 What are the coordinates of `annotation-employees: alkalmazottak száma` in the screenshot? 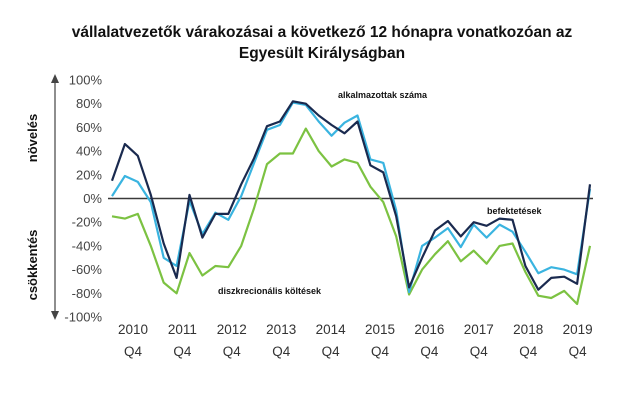 It's located at (383, 95).